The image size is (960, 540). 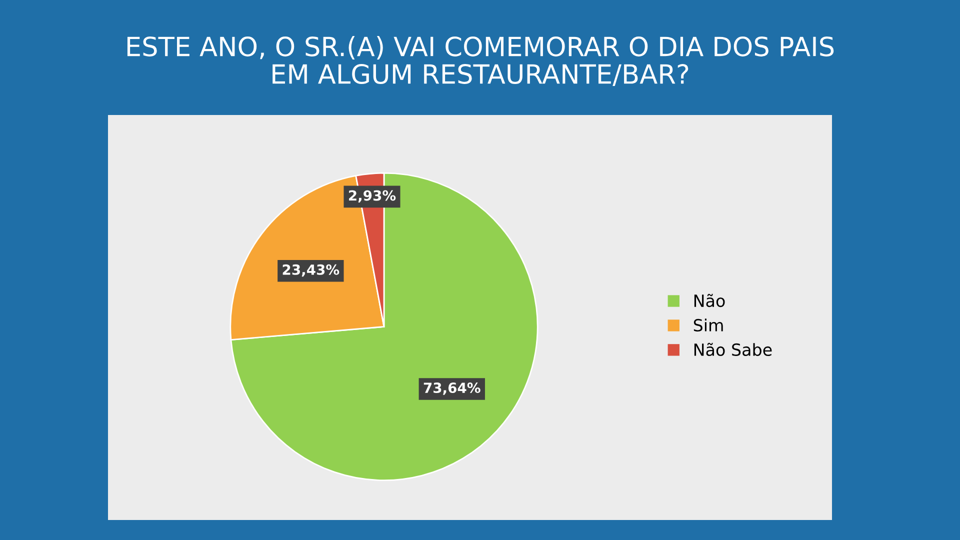 What do you see at coordinates (733, 349) in the screenshot?
I see `legend-label: Não Sabe` at bounding box center [733, 349].